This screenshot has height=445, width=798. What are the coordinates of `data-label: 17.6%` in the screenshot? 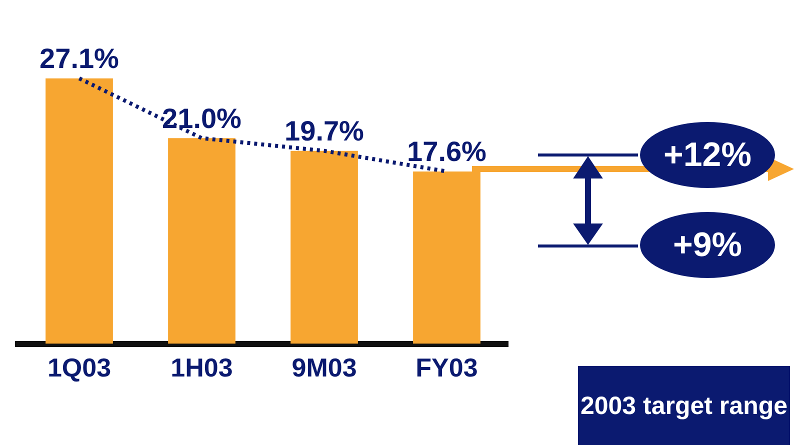 It's located at (447, 152).